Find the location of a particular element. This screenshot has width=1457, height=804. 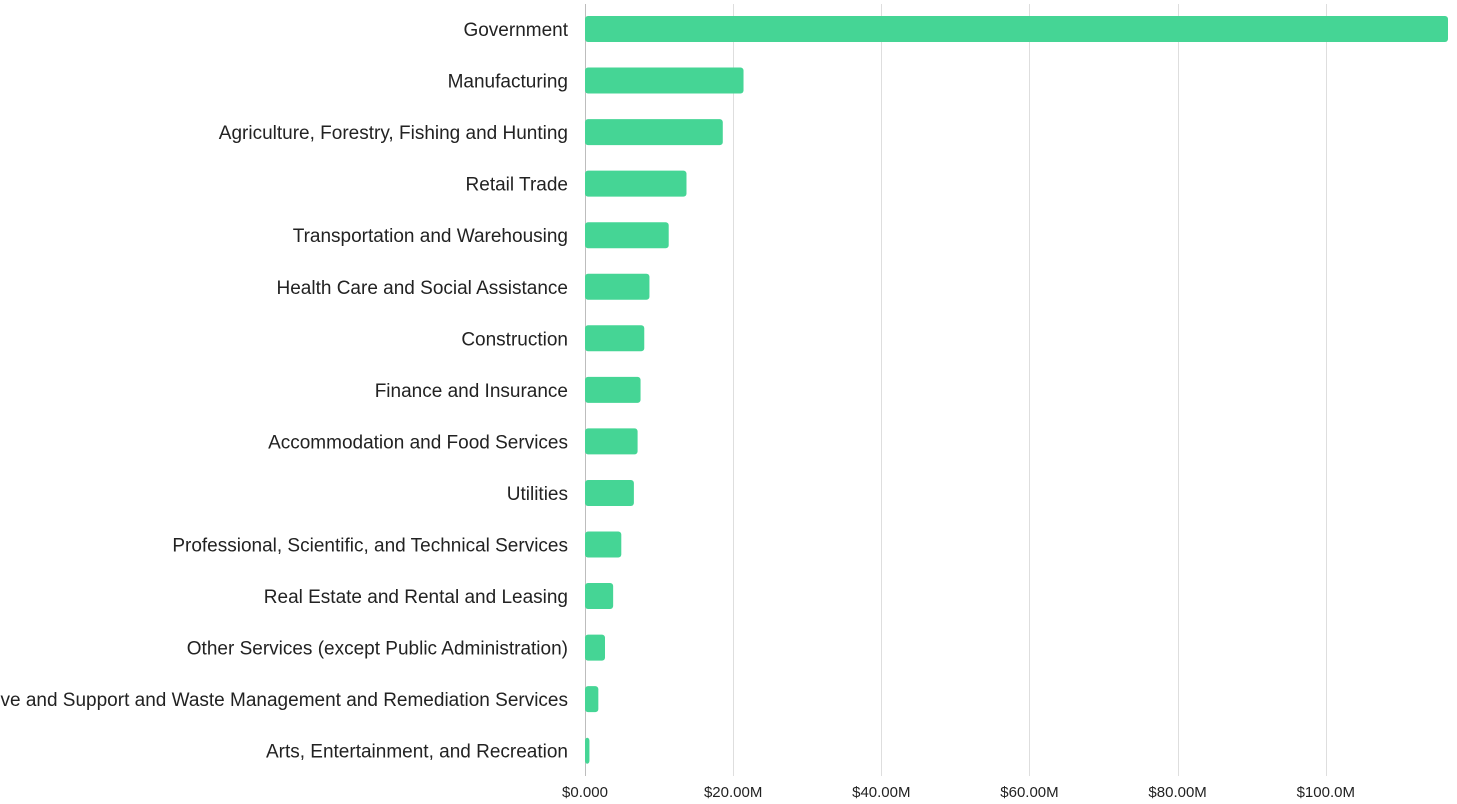

category-label: Health Care and Social Assistance is located at coordinates (423, 288).